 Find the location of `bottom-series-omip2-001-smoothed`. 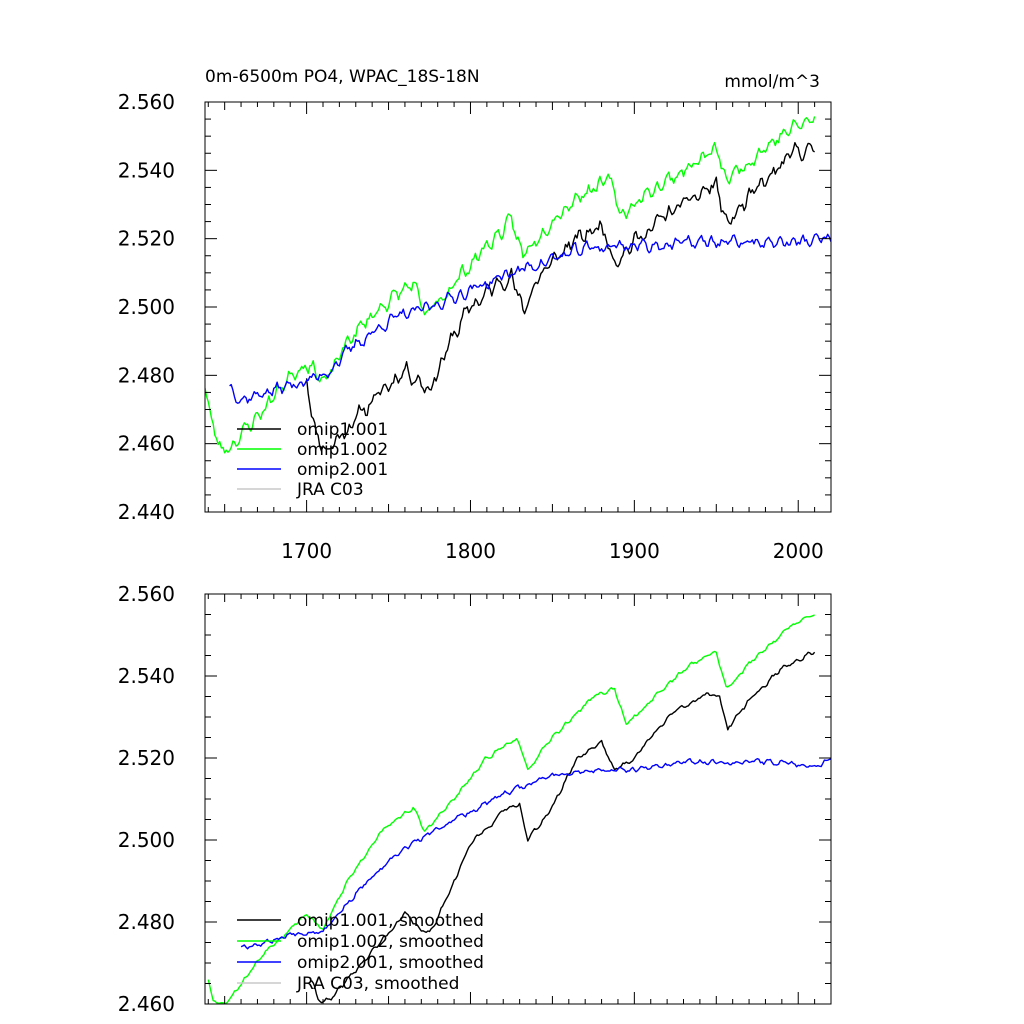

bottom-series-omip2-001-smoothed is located at coordinates (535, 854).